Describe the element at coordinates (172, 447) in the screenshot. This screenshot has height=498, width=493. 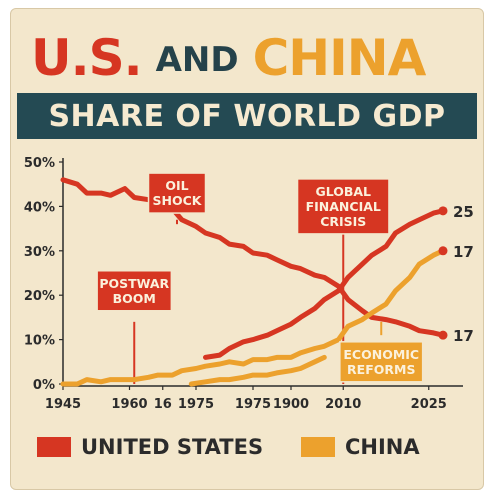
I see `legend-label-us: UNITED STATES` at that location.